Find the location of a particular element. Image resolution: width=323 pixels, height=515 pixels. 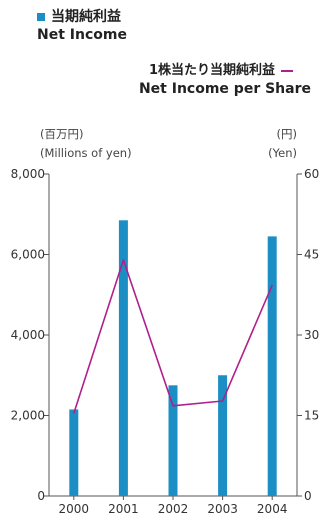

x-tick-label: 2000 is located at coordinates (74, 508).